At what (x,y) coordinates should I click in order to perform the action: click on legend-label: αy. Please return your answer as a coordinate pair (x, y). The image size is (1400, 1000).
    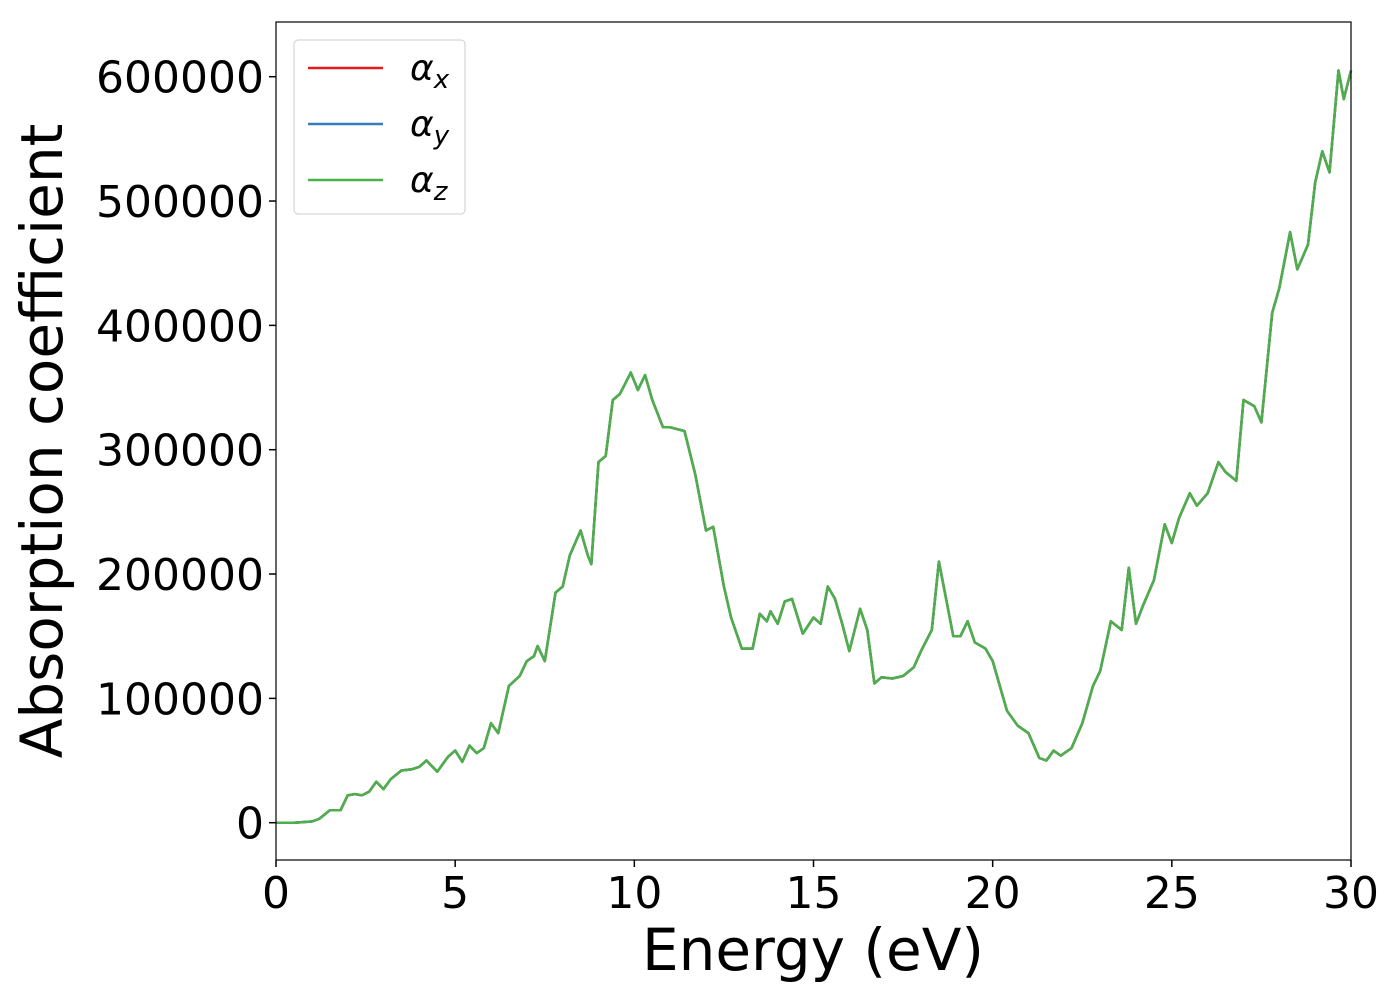
    Looking at the image, I should click on (430, 127).